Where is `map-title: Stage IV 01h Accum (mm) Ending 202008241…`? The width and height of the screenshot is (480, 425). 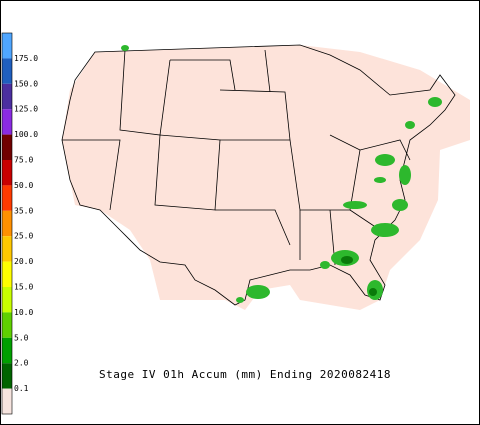 map-title: Stage IV 01h Accum (mm) Ending 202008241… is located at coordinates (245, 374).